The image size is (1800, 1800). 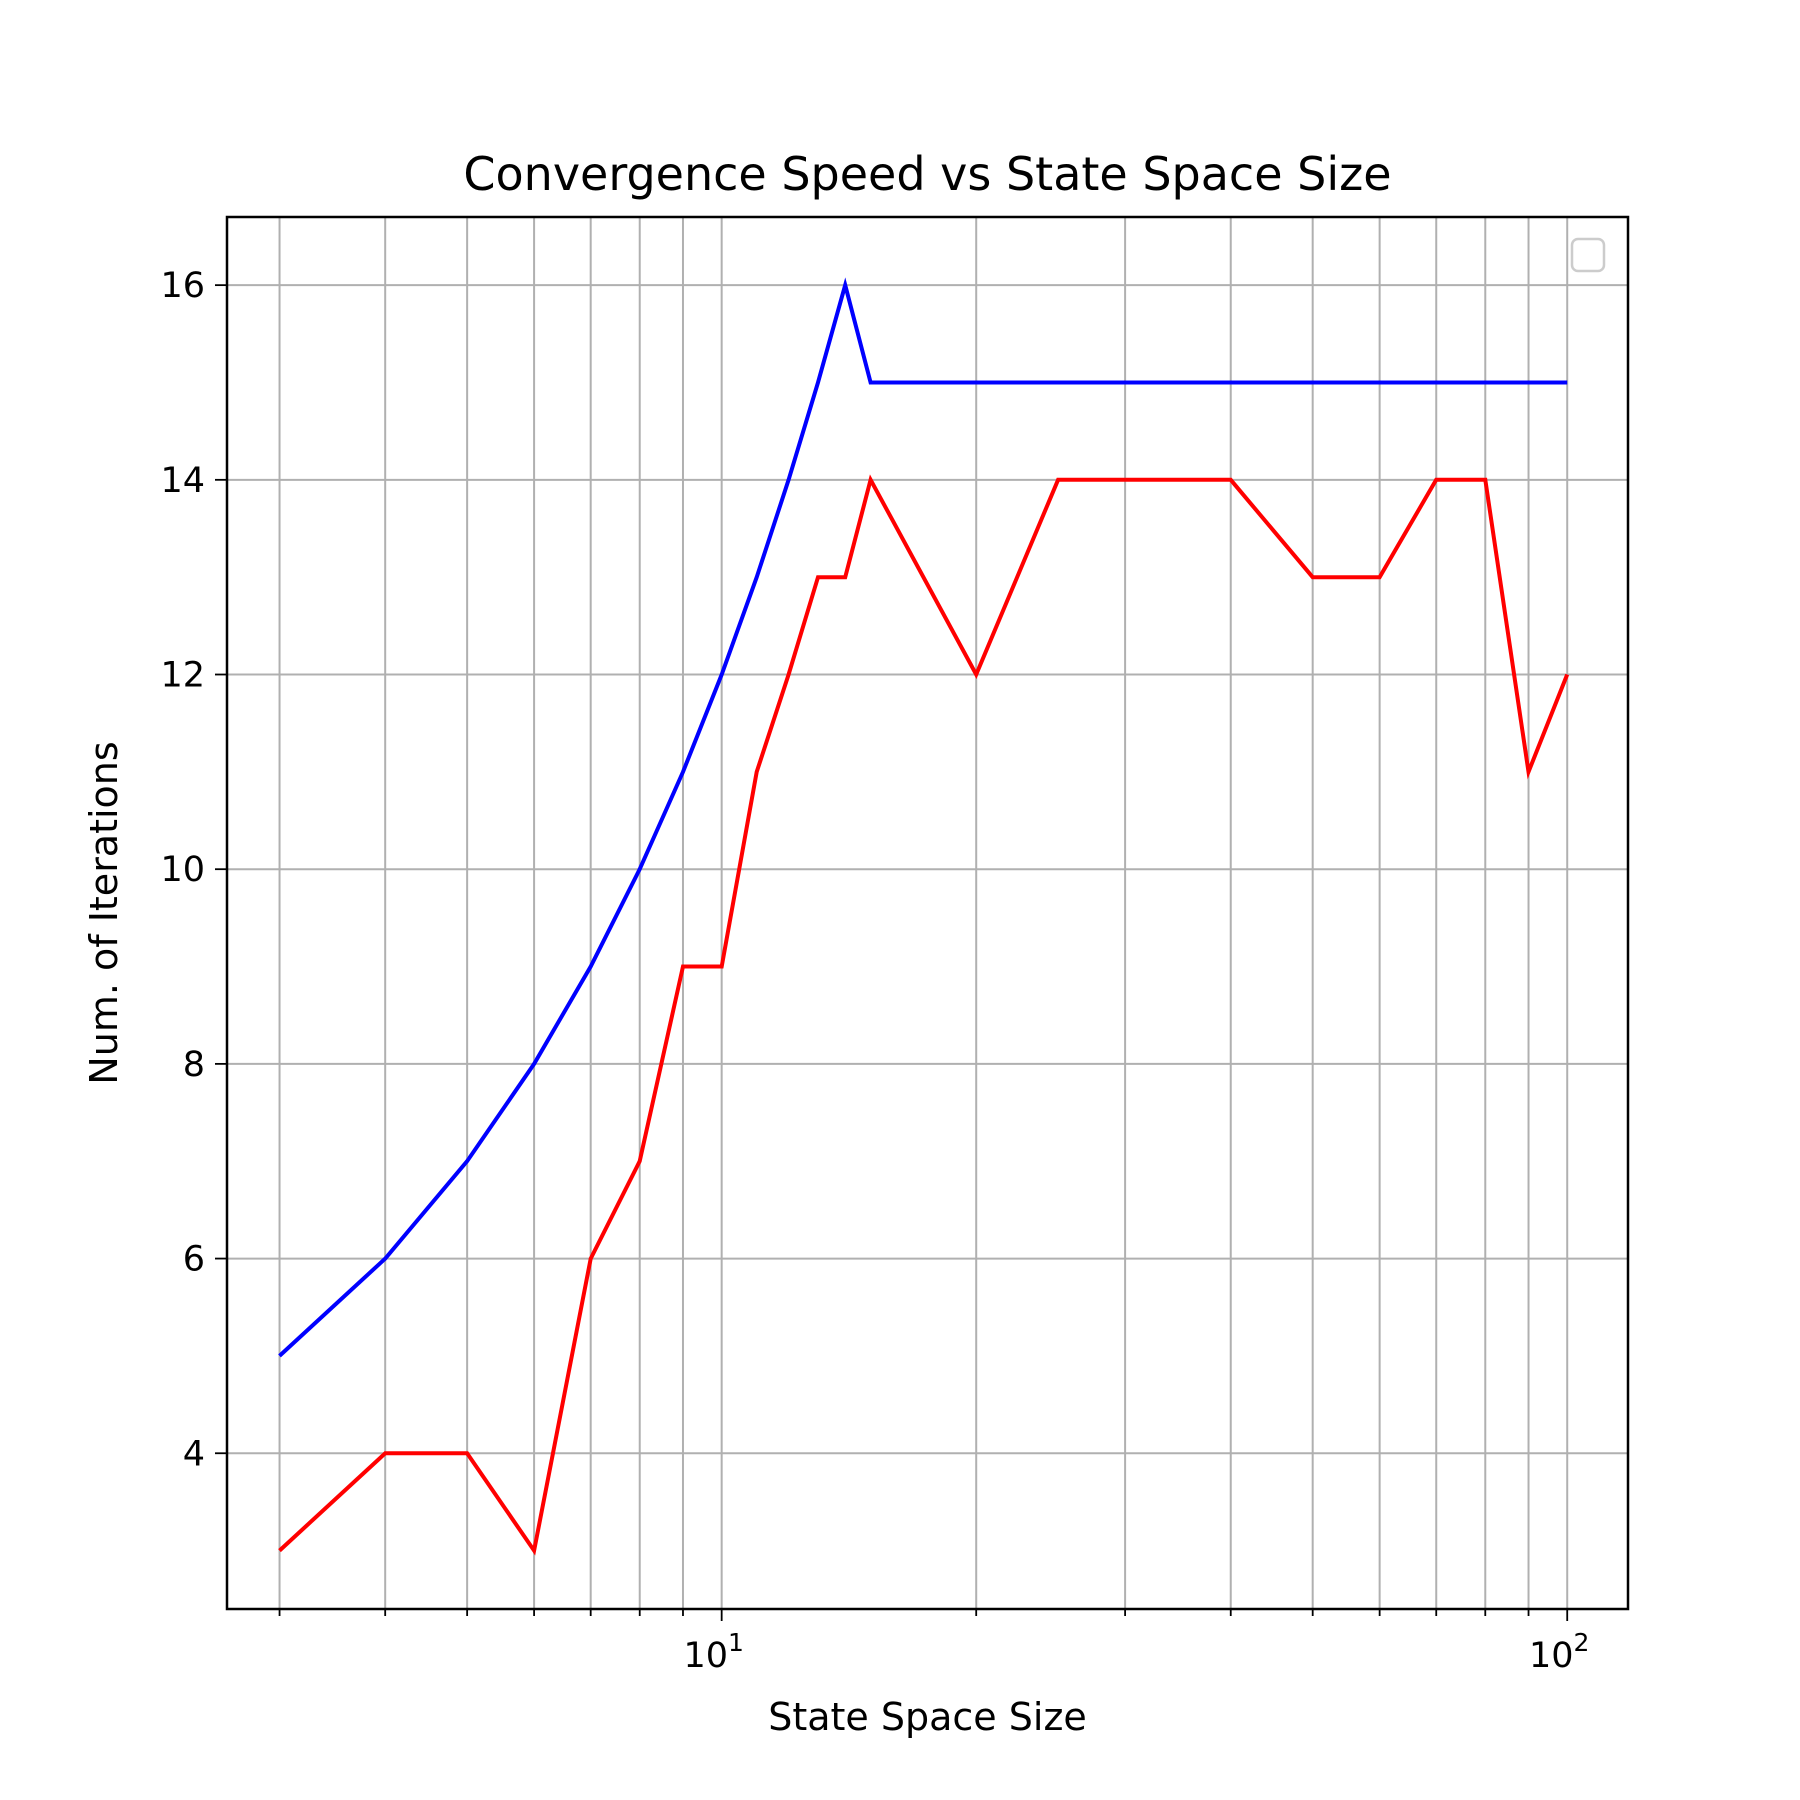 I want to click on x-tick-label: 10², so click(x=1559, y=1652).